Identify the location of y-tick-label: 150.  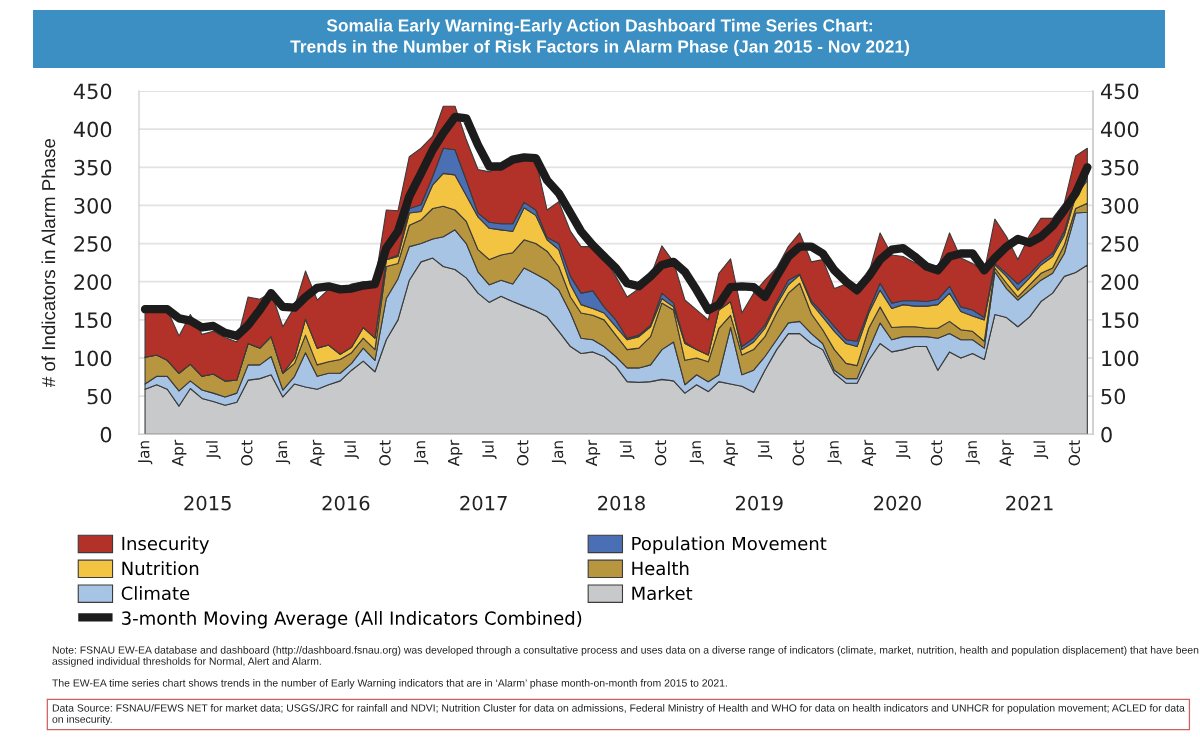
(93, 320).